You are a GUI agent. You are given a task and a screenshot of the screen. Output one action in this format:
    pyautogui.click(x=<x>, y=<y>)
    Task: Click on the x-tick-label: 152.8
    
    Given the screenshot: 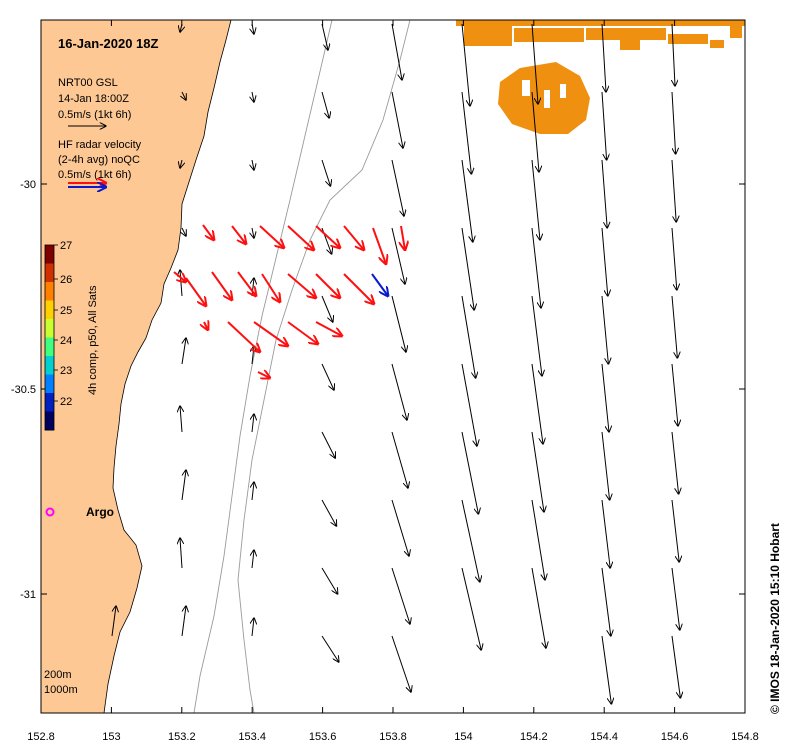 What is the action you would take?
    pyautogui.click(x=41, y=737)
    